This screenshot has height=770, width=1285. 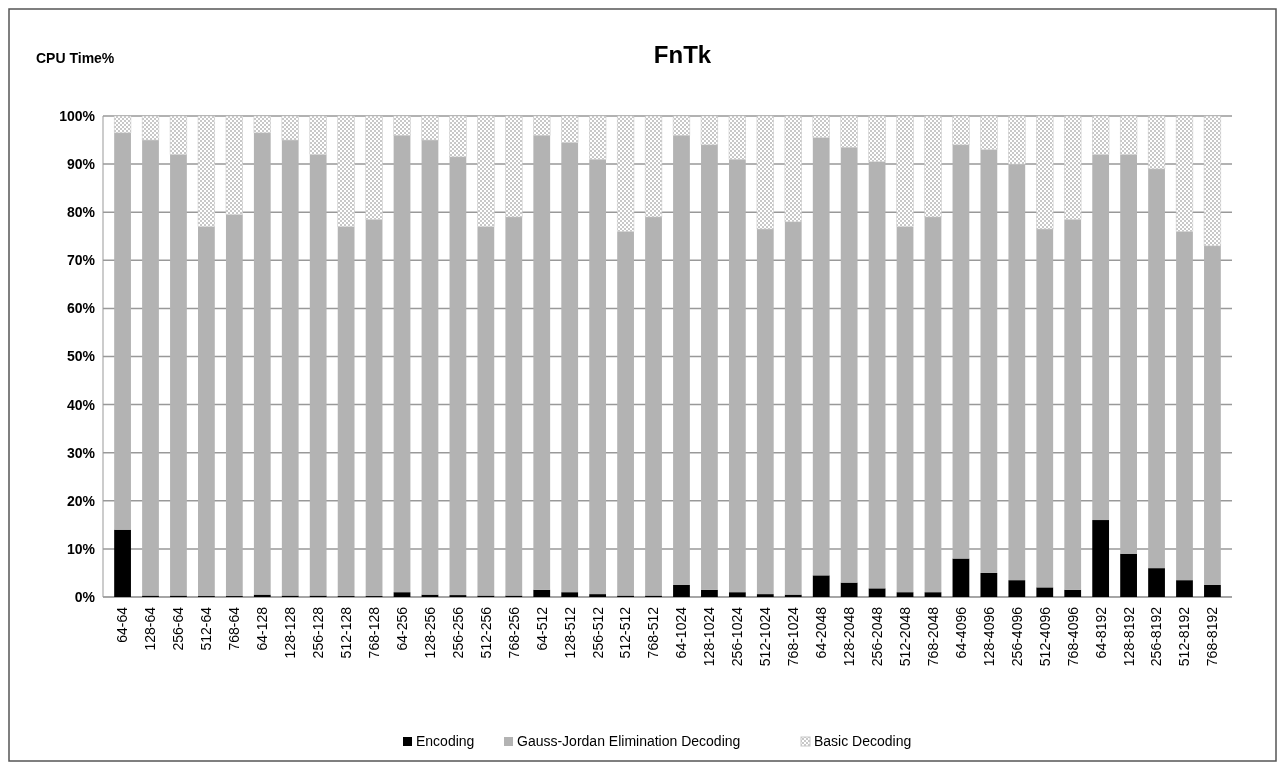 What do you see at coordinates (457, 632) in the screenshot?
I see `x-tick-label: 256-256` at bounding box center [457, 632].